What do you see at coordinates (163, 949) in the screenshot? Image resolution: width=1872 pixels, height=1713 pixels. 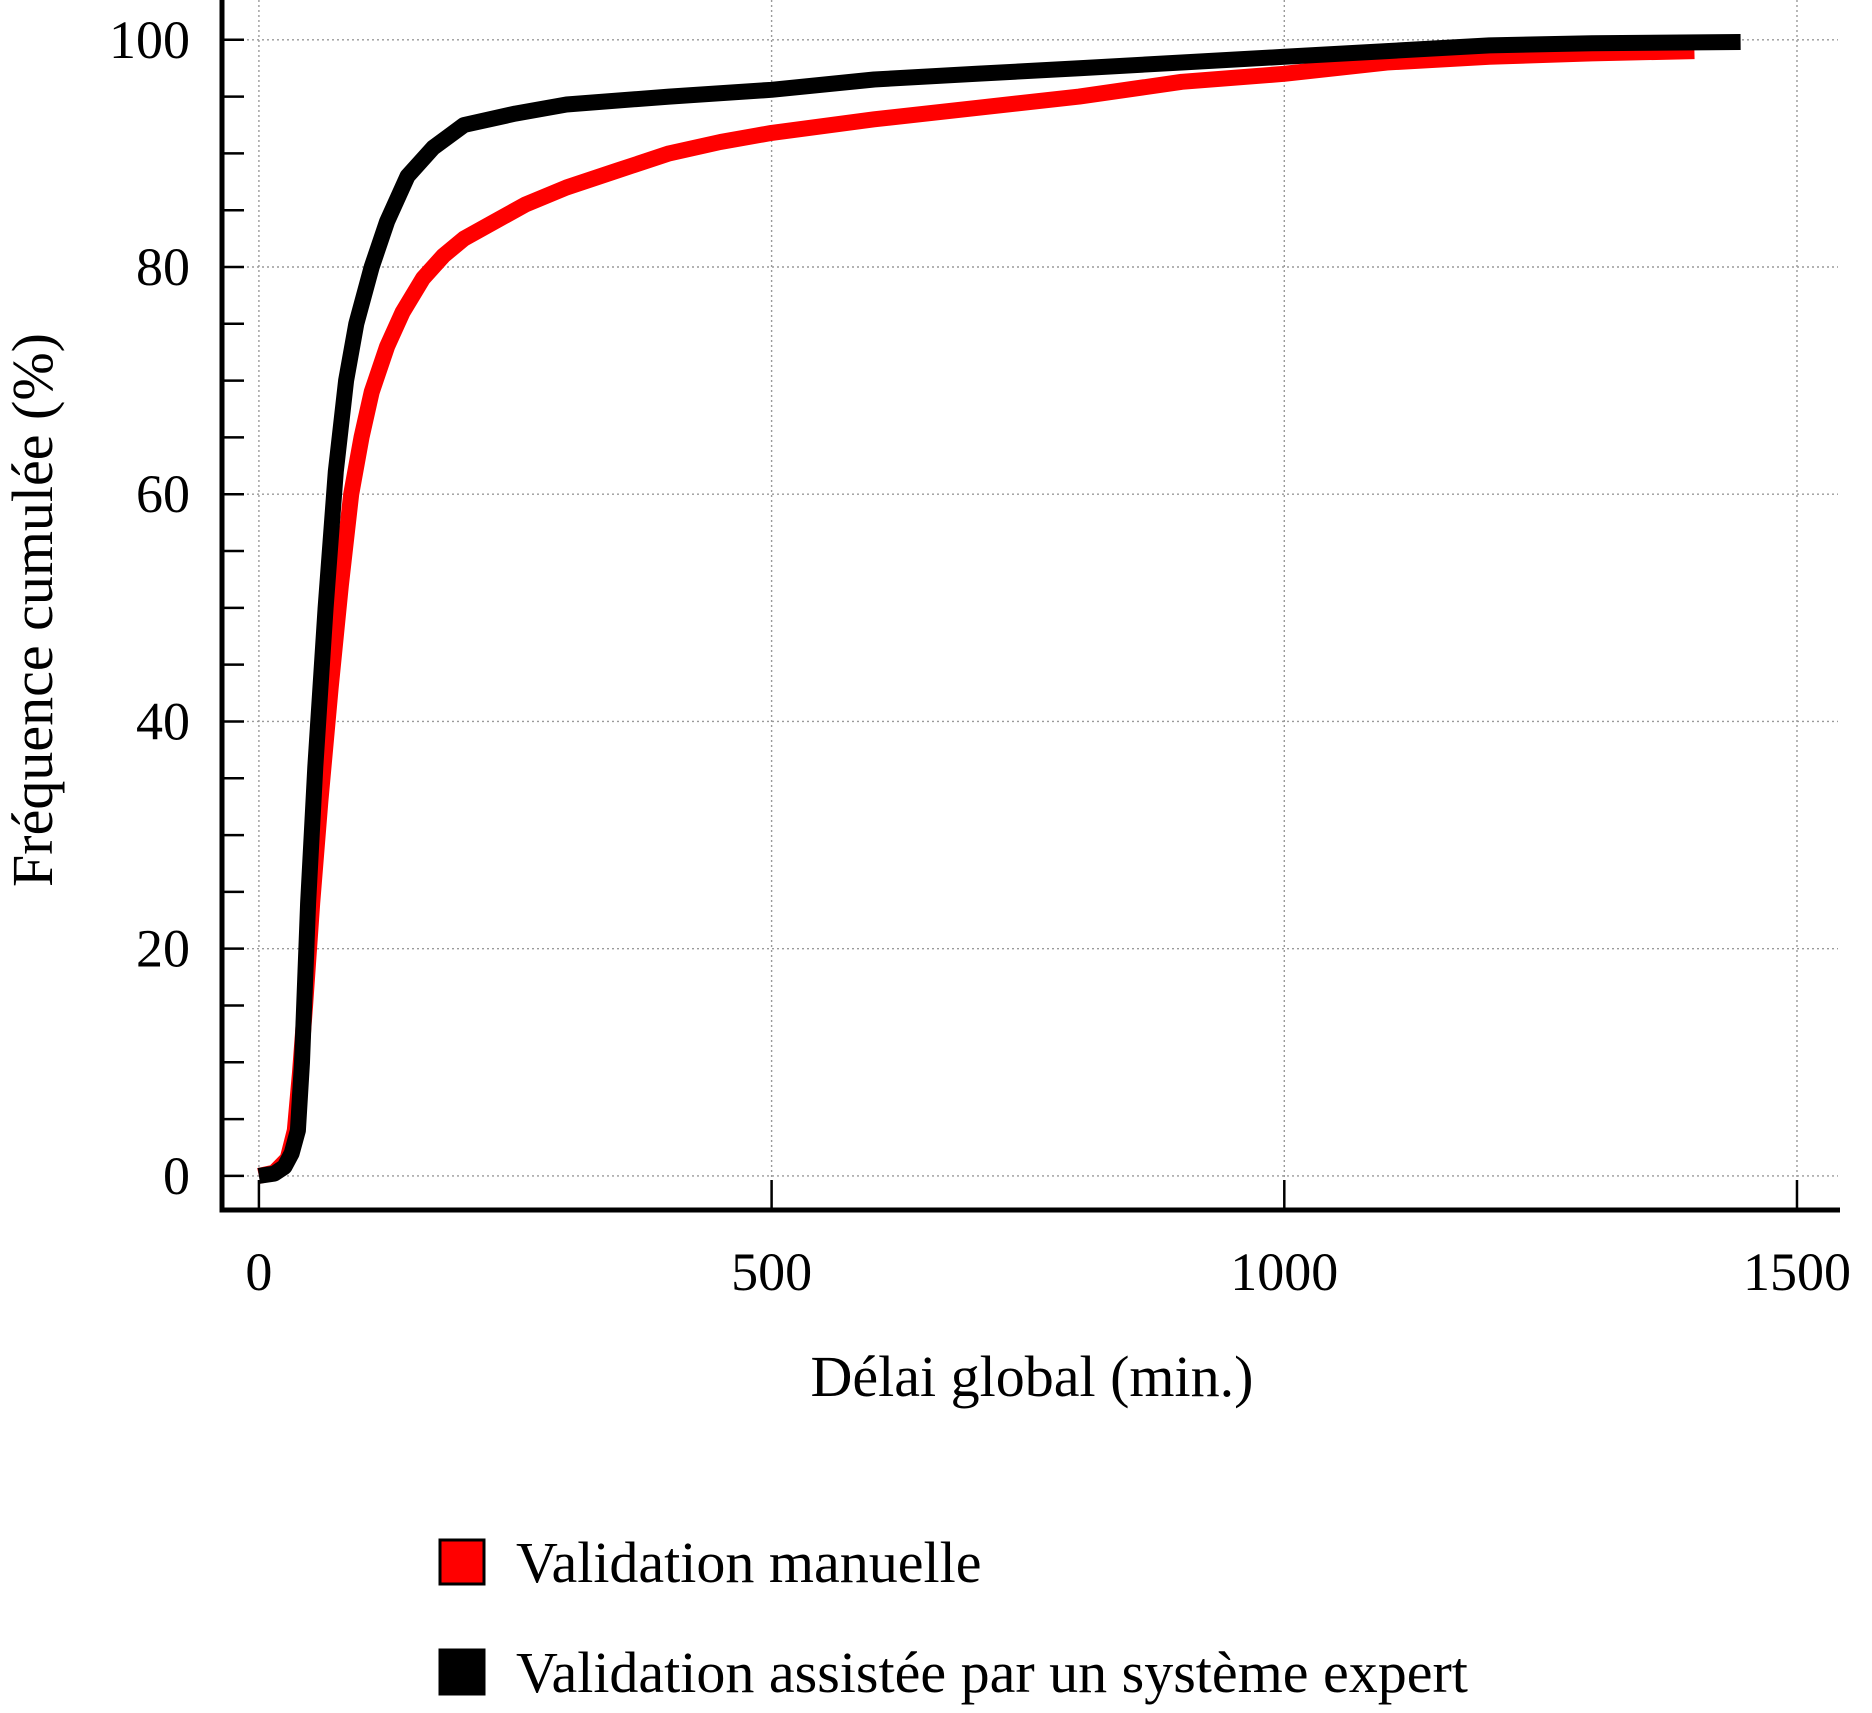 I see `y-tick-label: 20` at bounding box center [163, 949].